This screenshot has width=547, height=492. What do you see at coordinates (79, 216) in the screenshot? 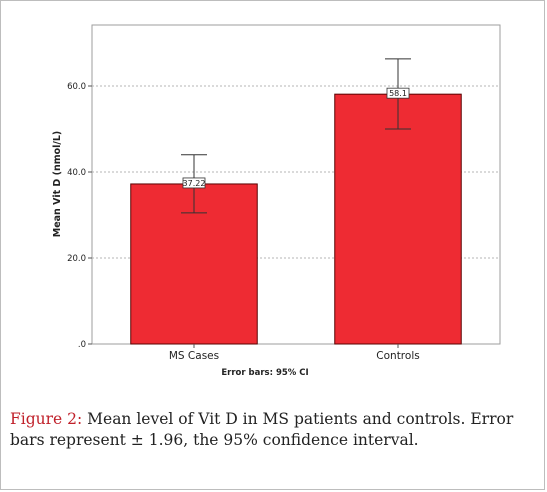
I see `y-ticks: .0 20.0 40.0 60.0` at bounding box center [79, 216].